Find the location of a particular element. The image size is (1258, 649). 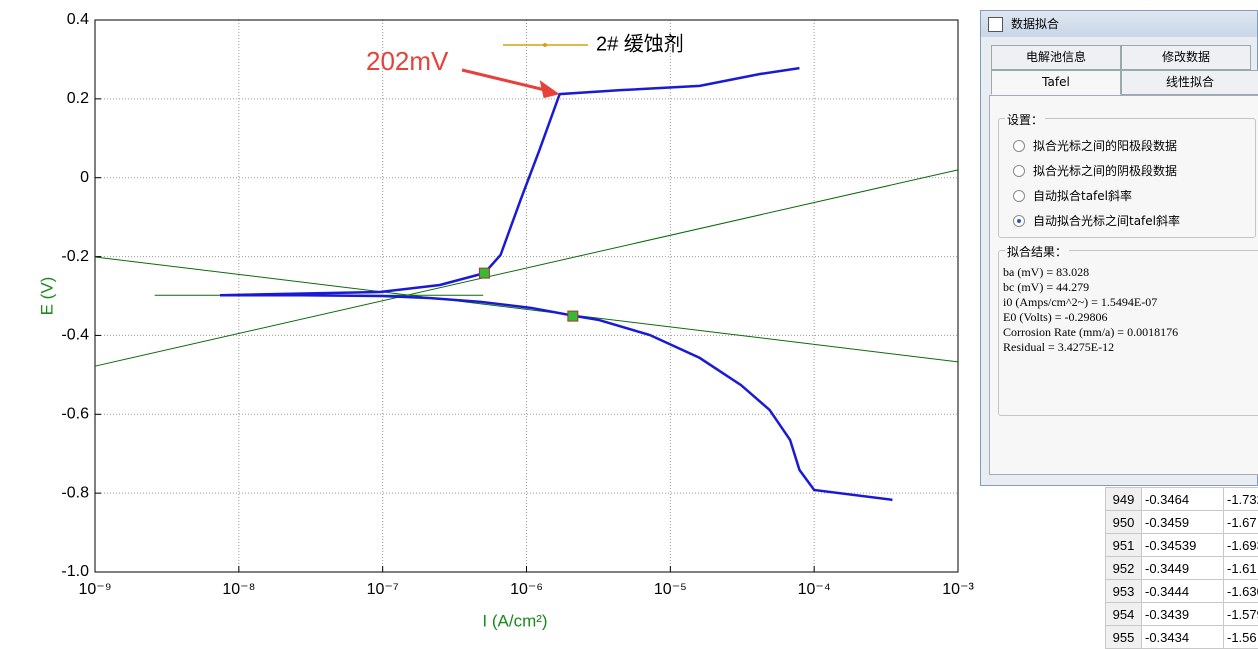

table-row: 953-0.3444-1.630 is located at coordinates (1182, 591).